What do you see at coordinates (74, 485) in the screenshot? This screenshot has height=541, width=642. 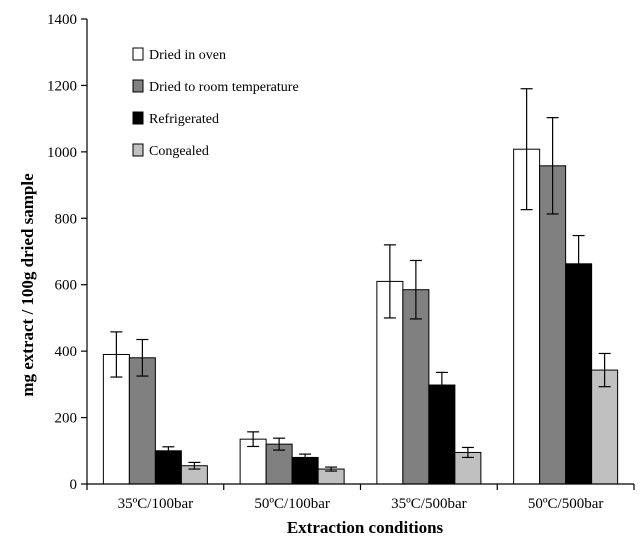 I see `y-tick-label: 0` at bounding box center [74, 485].